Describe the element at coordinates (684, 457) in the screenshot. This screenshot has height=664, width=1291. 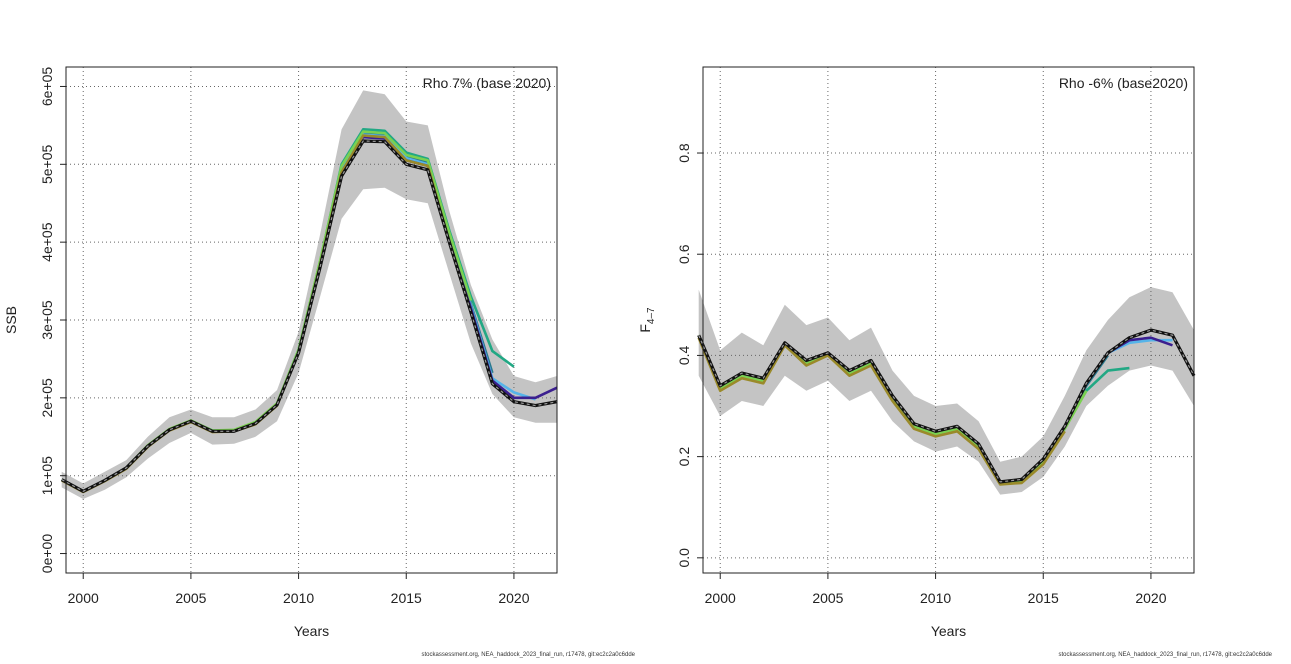
I see `y-tick-label: 0.2` at that location.